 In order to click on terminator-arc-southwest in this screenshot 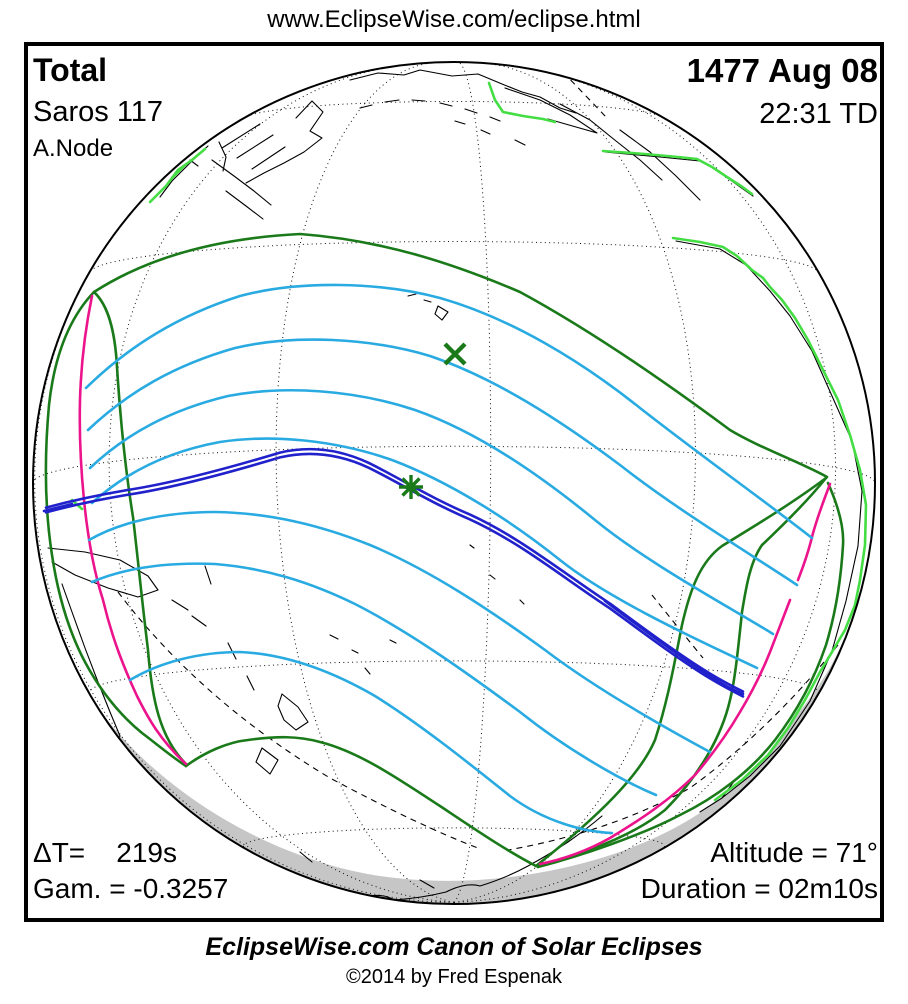, I will do `click(298, 720)`.